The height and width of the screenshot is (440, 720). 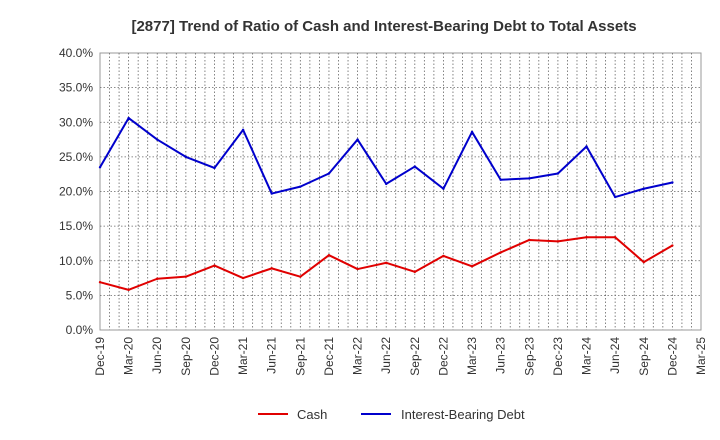 What do you see at coordinates (329, 356) in the screenshot?
I see `x-tick-label: Dec-21` at bounding box center [329, 356].